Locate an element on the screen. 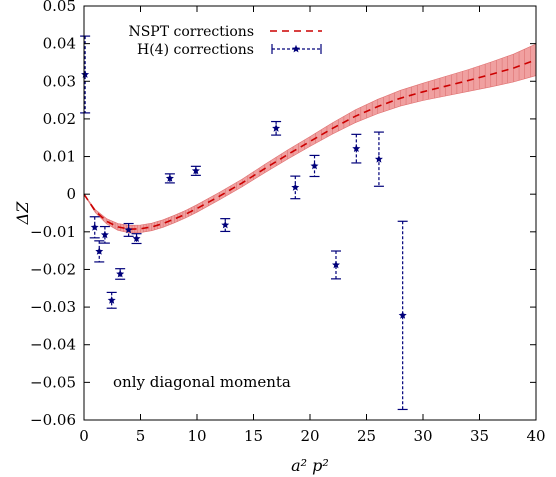 Image resolution: width=556 pixels, height=477 pixels. y-tick-label: 0.04 is located at coordinates (59, 44).